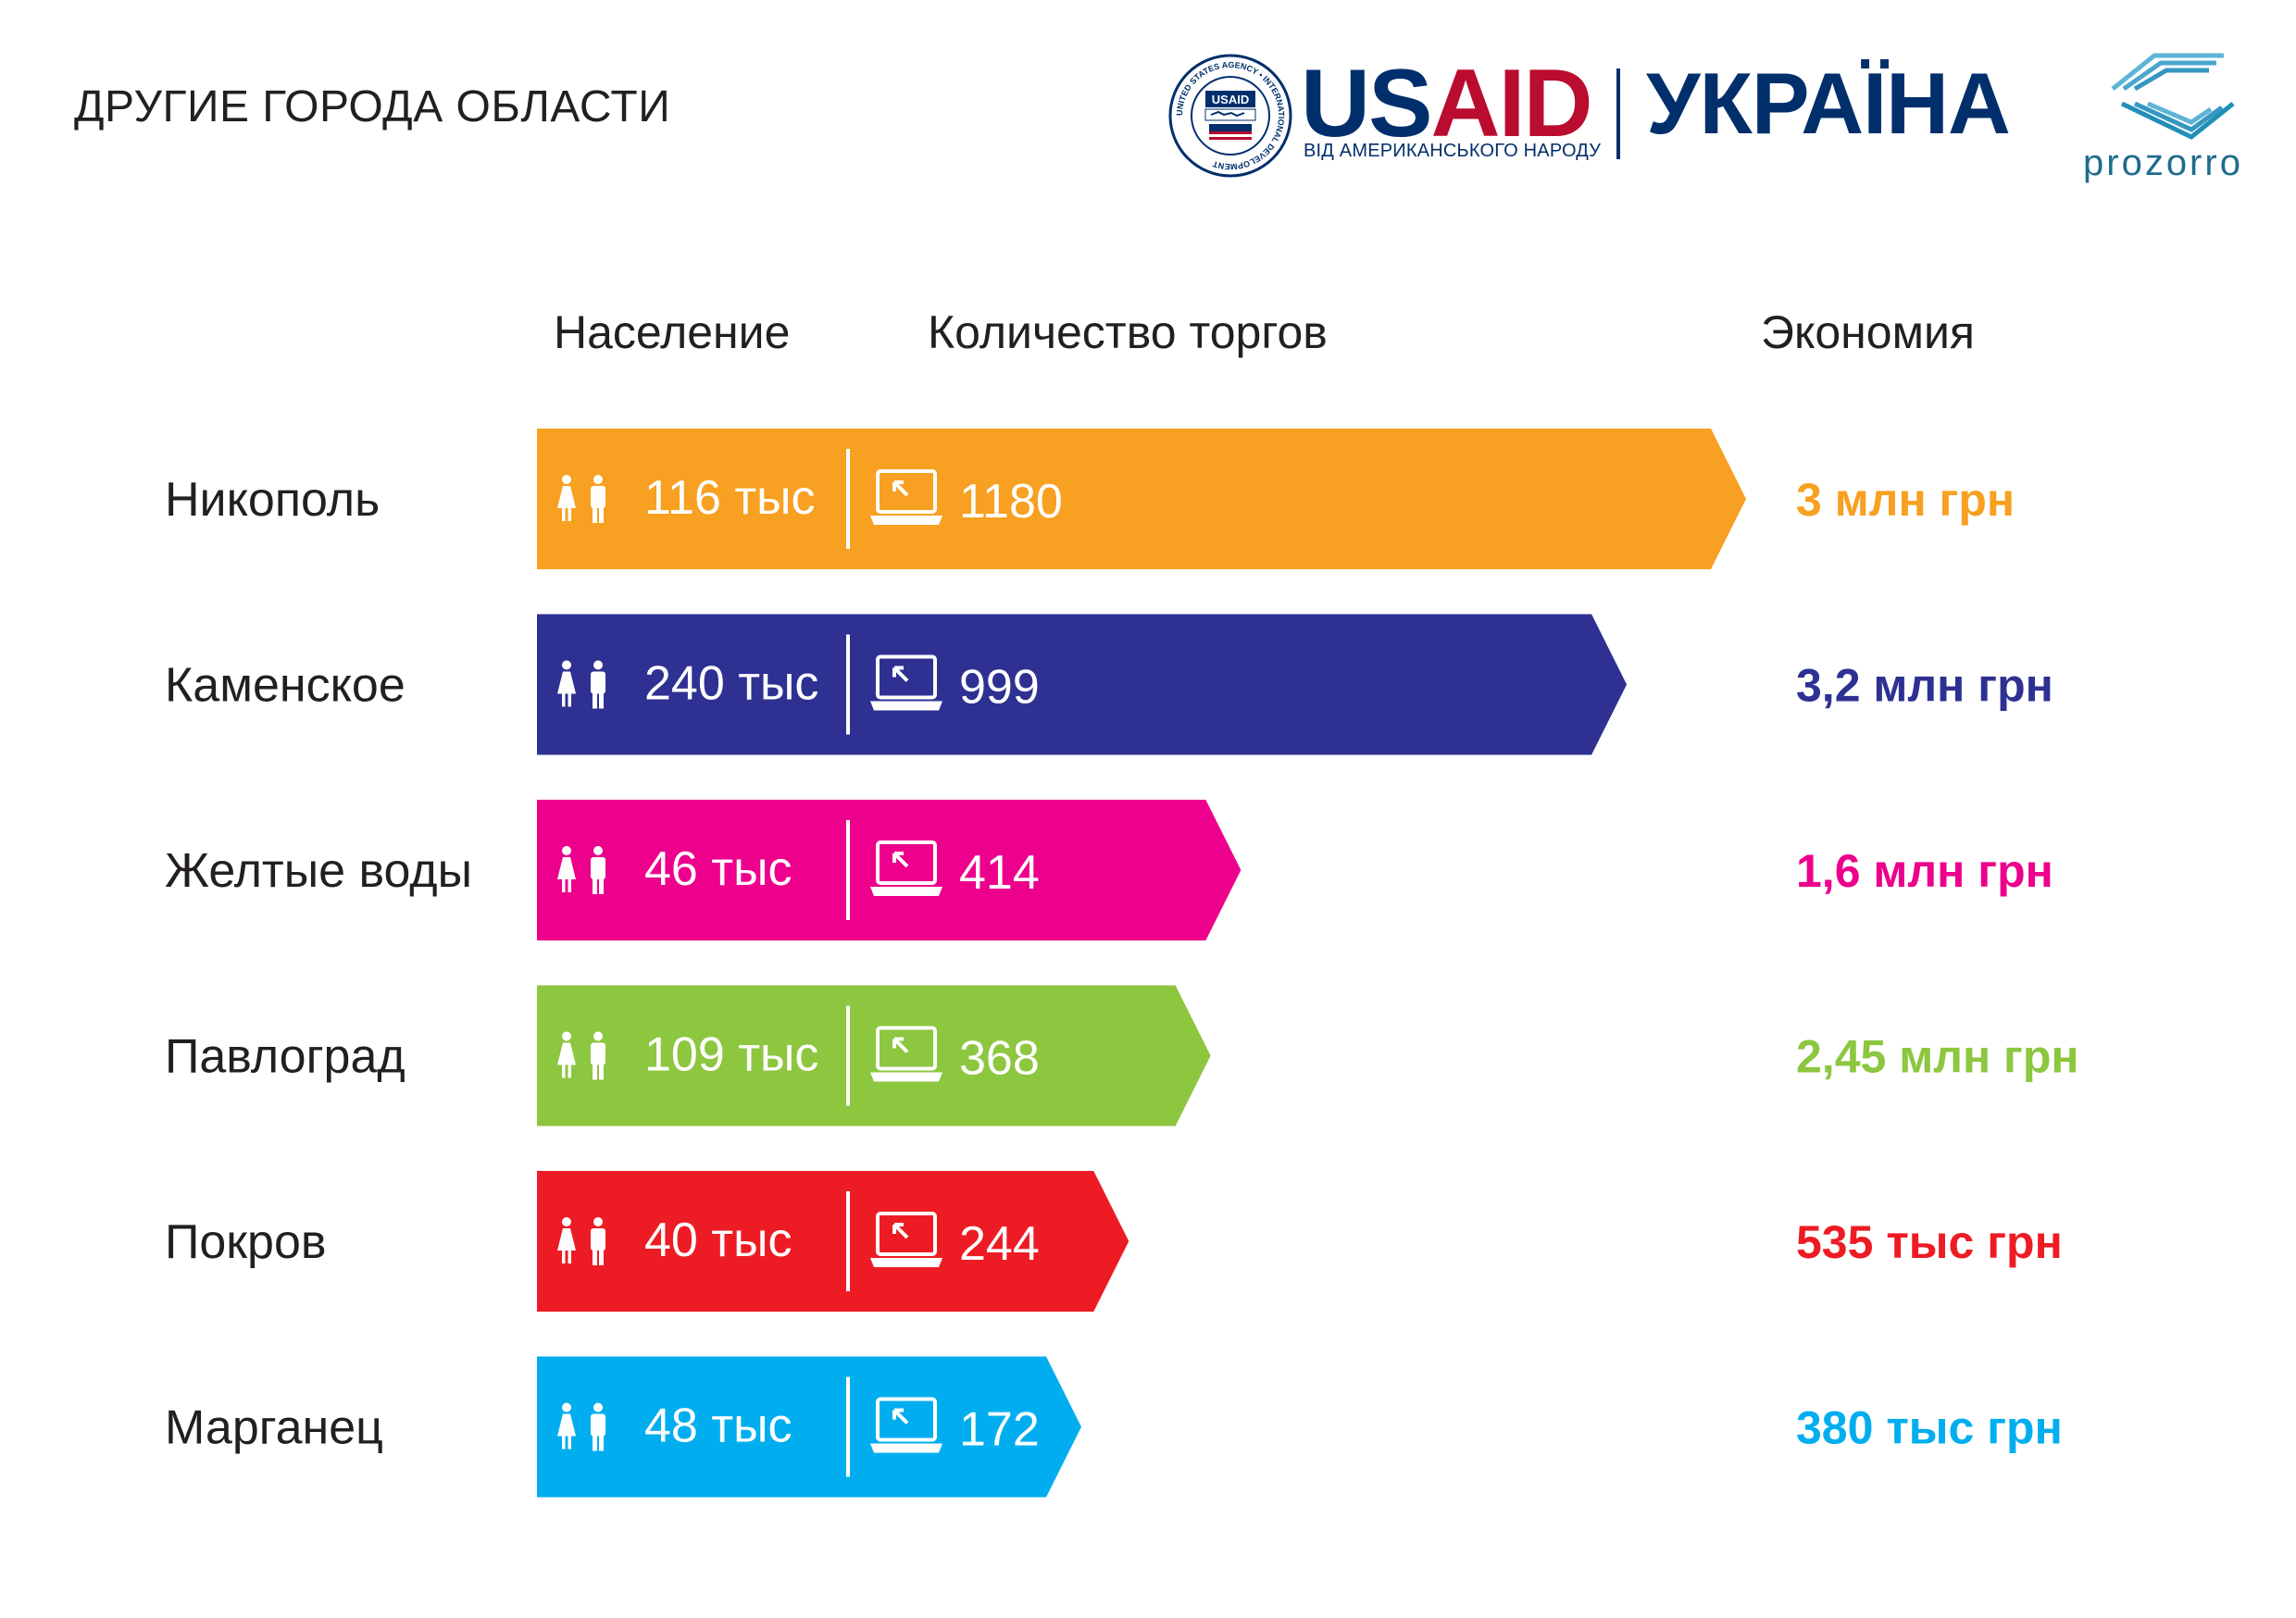  What do you see at coordinates (1828, 103) in the screenshot?
I see `ukraina-wordmark: УКРАЇНА` at bounding box center [1828, 103].